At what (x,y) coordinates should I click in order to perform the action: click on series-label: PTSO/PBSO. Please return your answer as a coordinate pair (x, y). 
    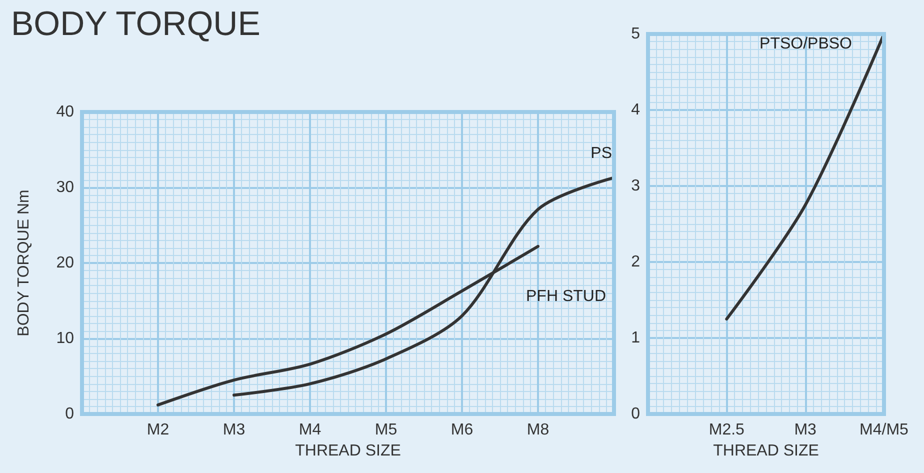
    Looking at the image, I should click on (806, 44).